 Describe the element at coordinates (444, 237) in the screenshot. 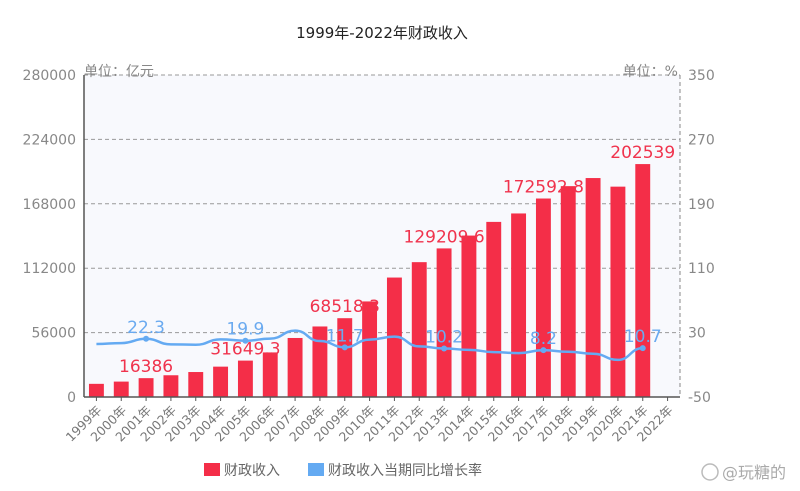

I see `bar-data-label: 129209.6` at that location.